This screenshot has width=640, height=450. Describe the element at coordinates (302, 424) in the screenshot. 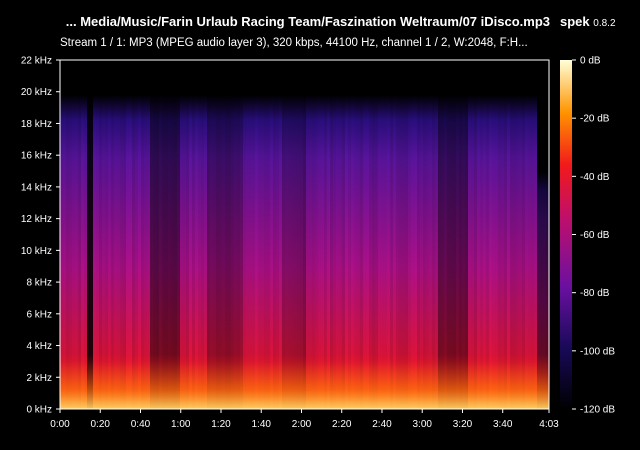

I see `time-tick-label: 2:00` at that location.